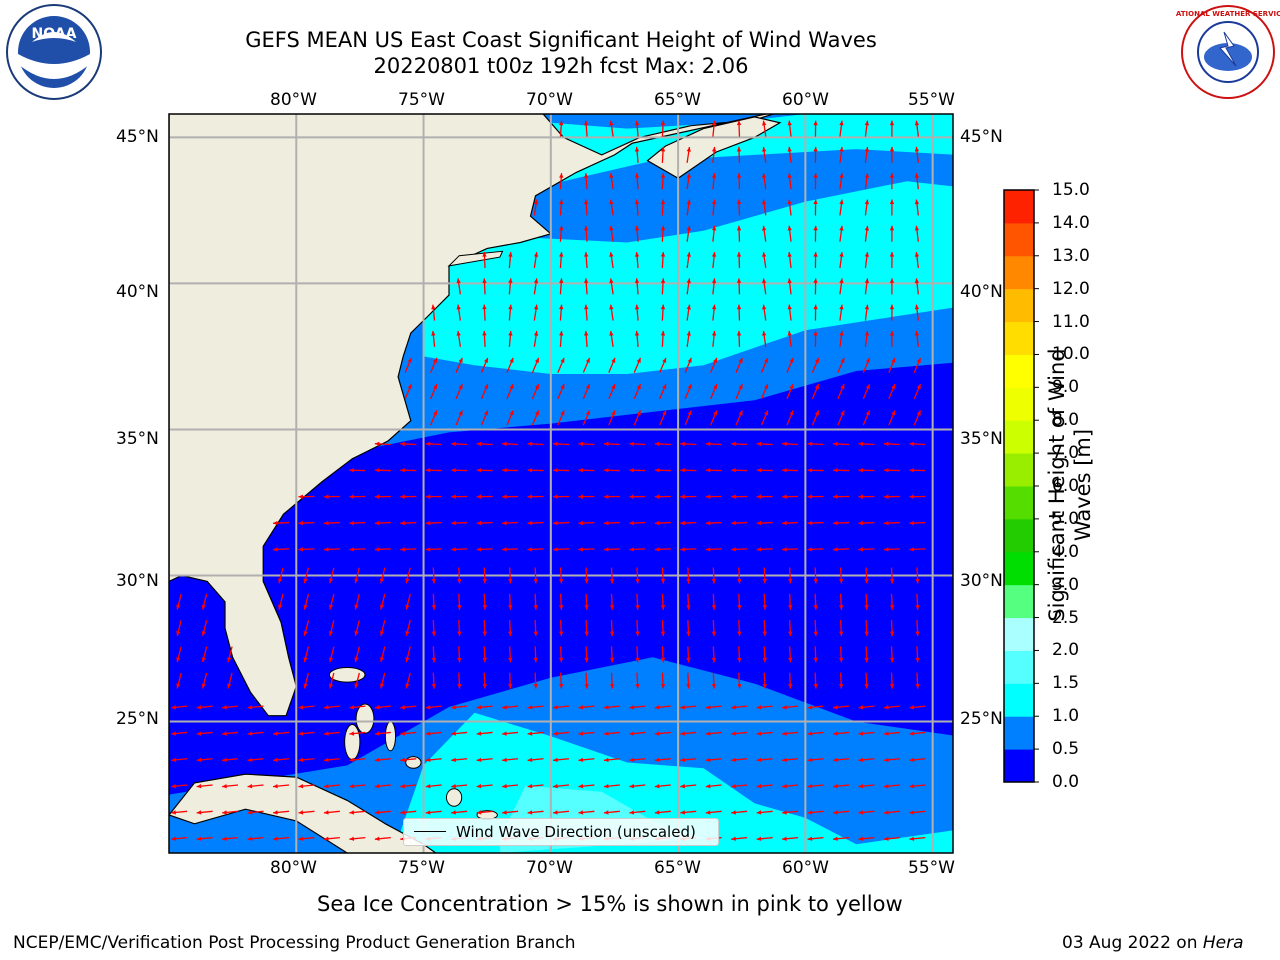  I want to click on lon-label-bottom: 55°W, so click(931, 868).